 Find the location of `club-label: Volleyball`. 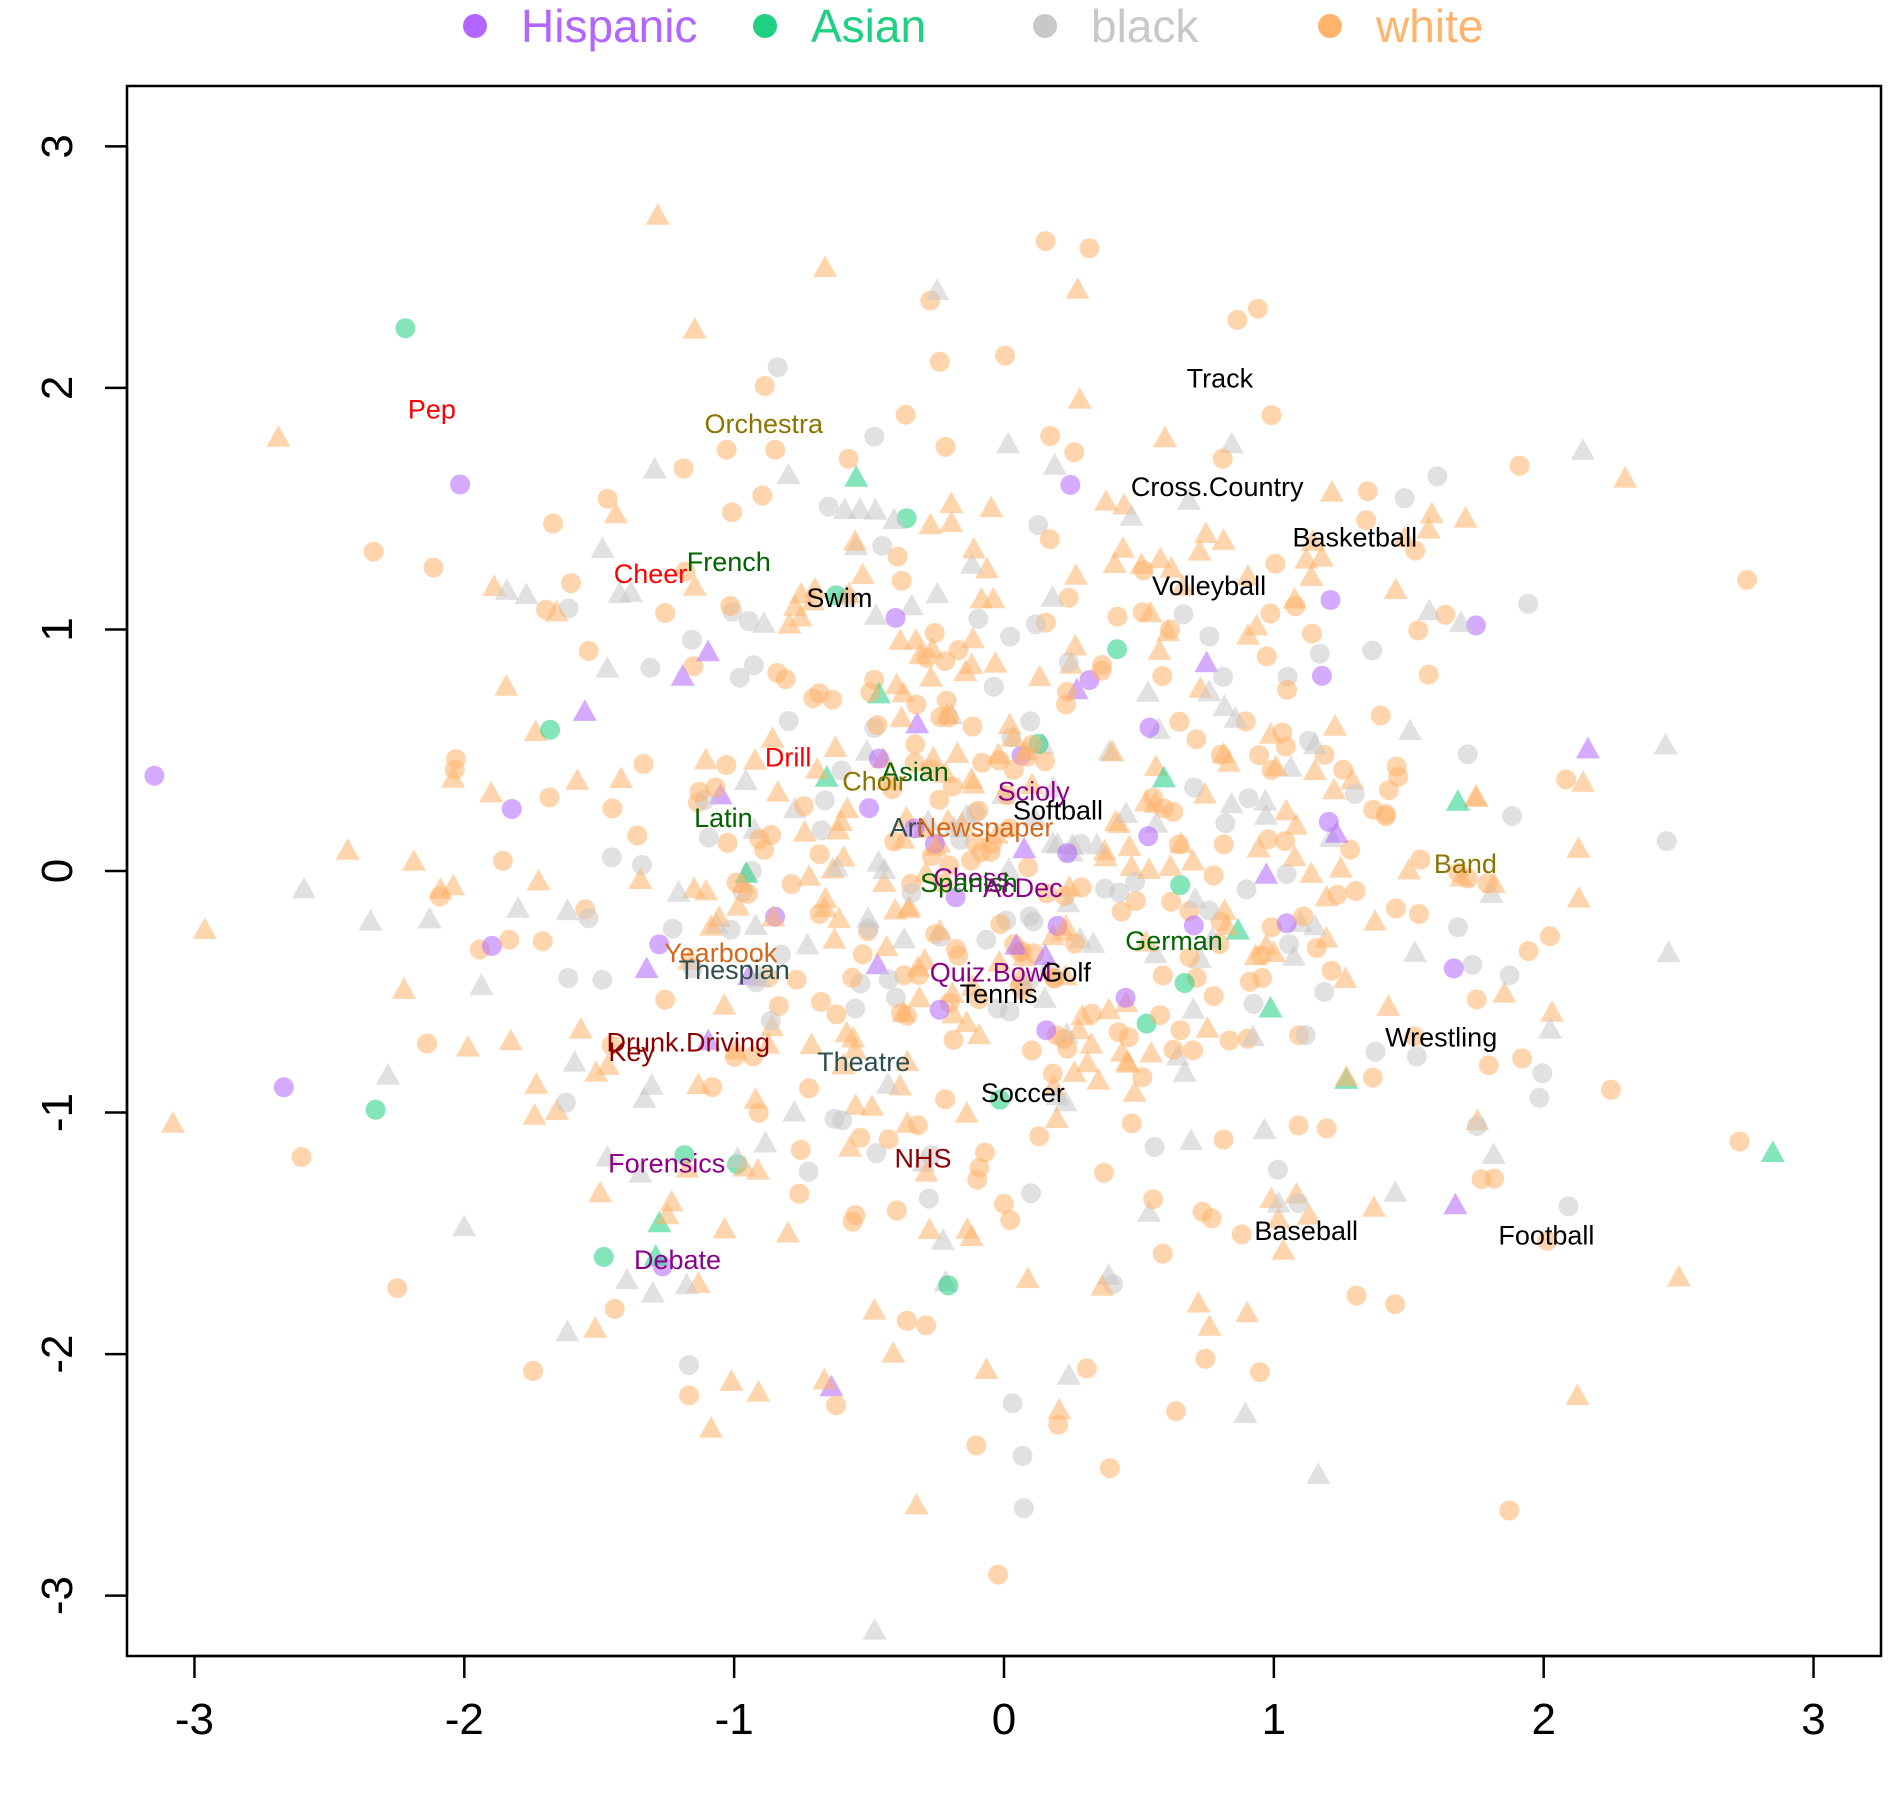

club-label: Volleyball is located at coordinates (1209, 586).